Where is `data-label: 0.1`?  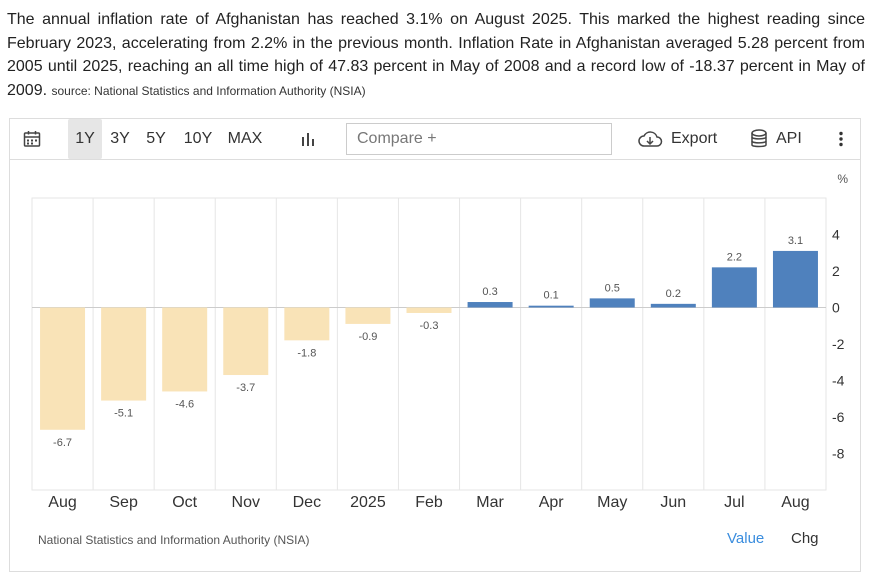
data-label: 0.1 is located at coordinates (551, 296).